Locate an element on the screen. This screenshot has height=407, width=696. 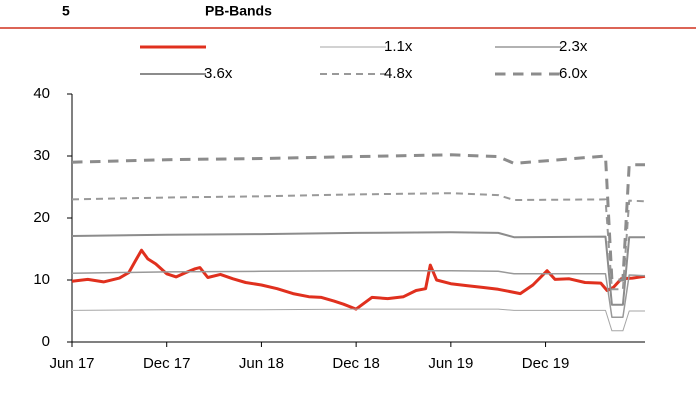
x-tick-label: Dec 18 is located at coordinates (356, 363).